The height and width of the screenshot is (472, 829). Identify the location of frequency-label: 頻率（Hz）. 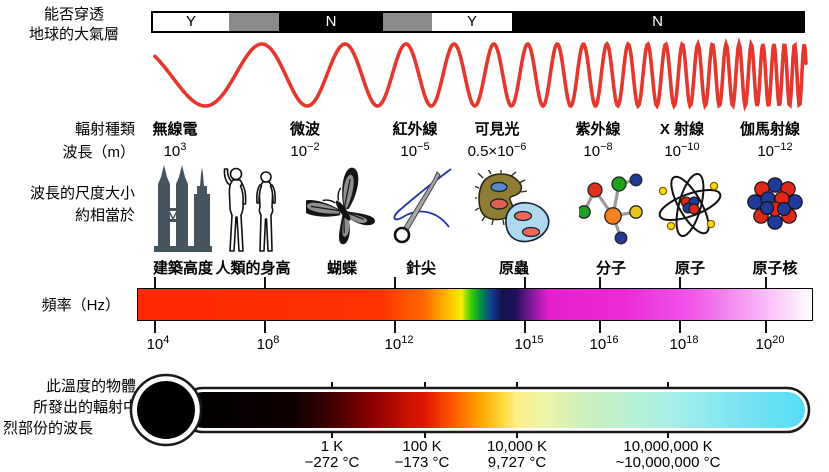
(80, 305).